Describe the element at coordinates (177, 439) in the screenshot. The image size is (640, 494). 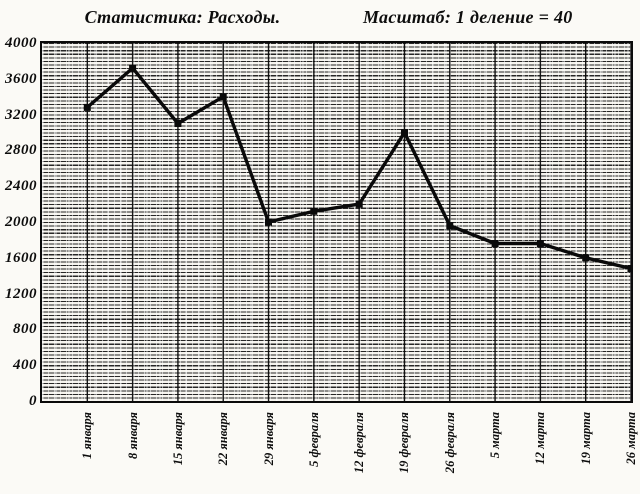
I see `x-category-label: 15 января` at that location.